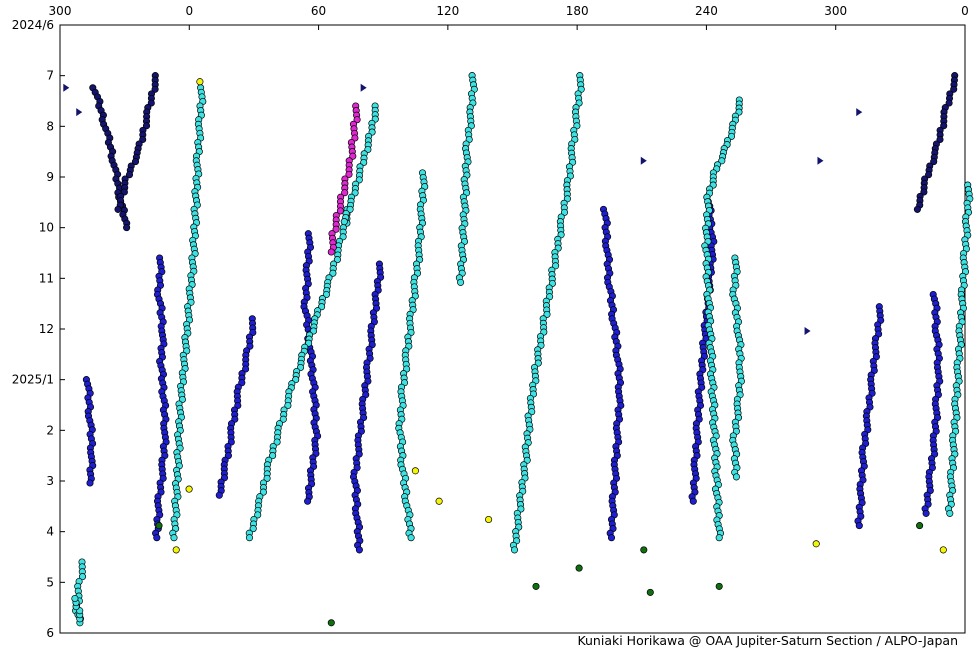 This screenshot has height=650, width=980. What do you see at coordinates (46, 329) in the screenshot?
I see `y-tick-label: 12` at bounding box center [46, 329].